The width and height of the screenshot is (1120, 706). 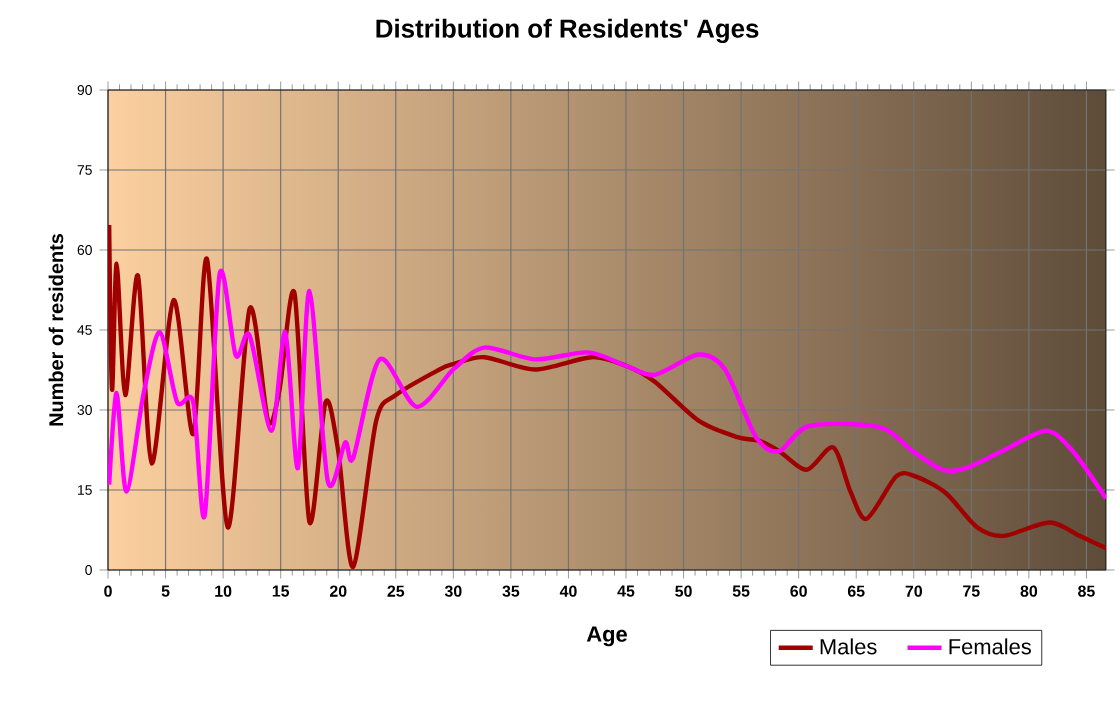 What do you see at coordinates (56, 329) in the screenshot?
I see `y-axis-title: Number of residents` at bounding box center [56, 329].